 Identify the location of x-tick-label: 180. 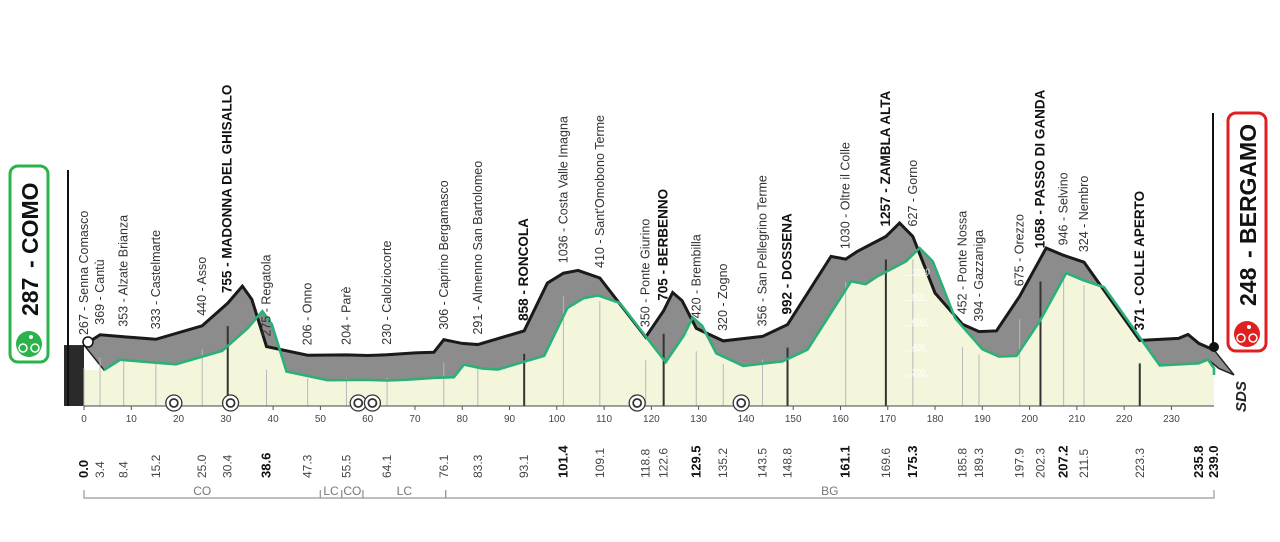
(935, 419).